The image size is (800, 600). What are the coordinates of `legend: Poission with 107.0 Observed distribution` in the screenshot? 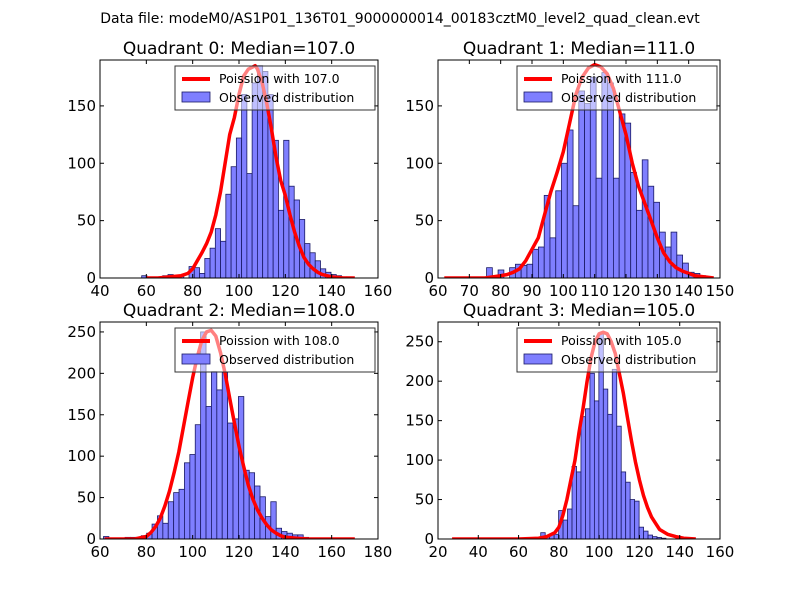 It's located at (275, 88).